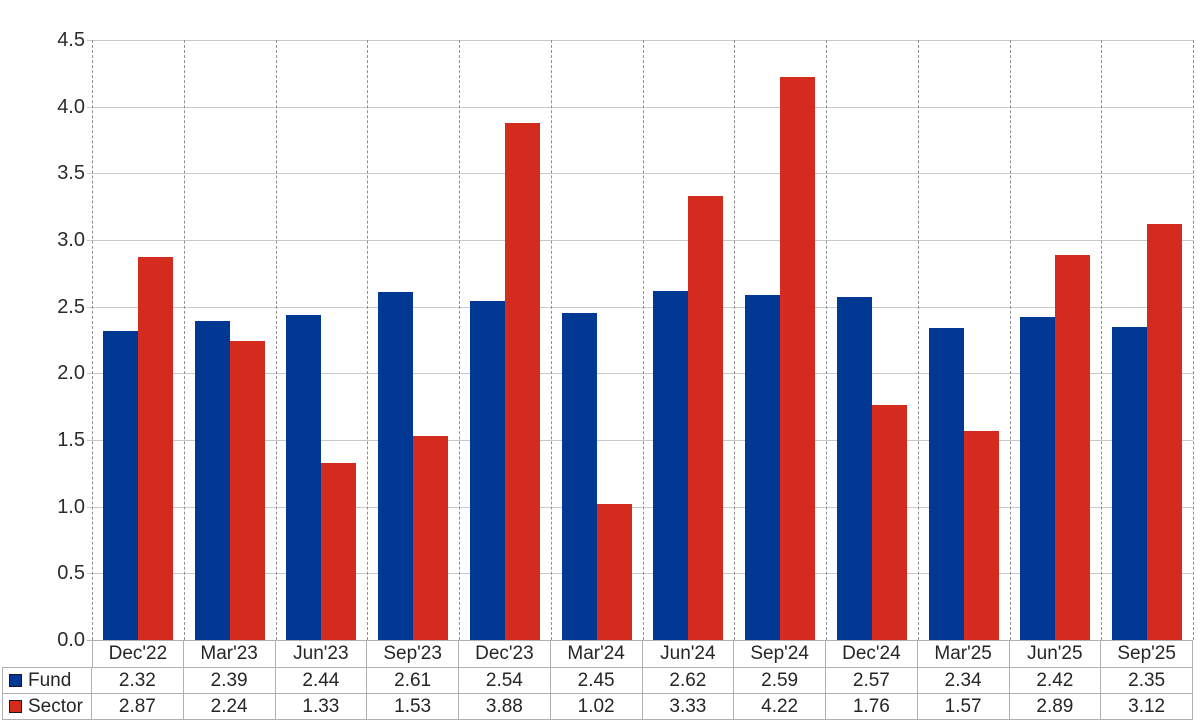 The width and height of the screenshot is (1200, 720). I want to click on y-tick-label: 3.0, so click(71, 240).